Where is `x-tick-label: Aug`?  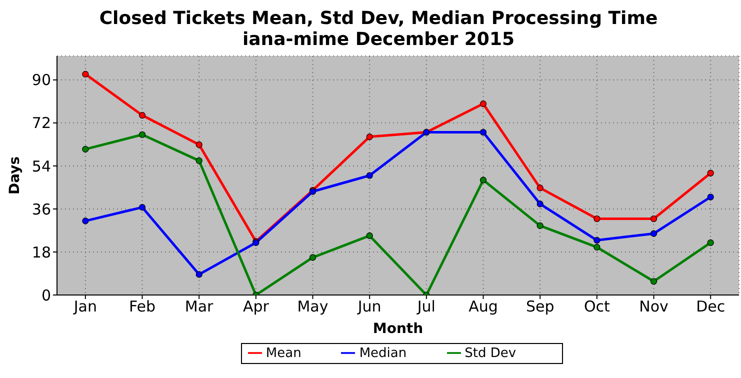
x-tick-label: Aug is located at coordinates (483, 307).